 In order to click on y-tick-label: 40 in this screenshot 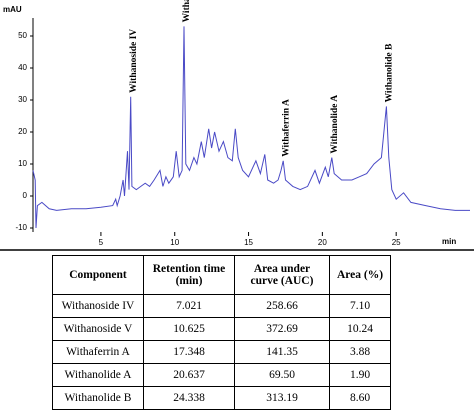, I will do `click(22, 67)`.